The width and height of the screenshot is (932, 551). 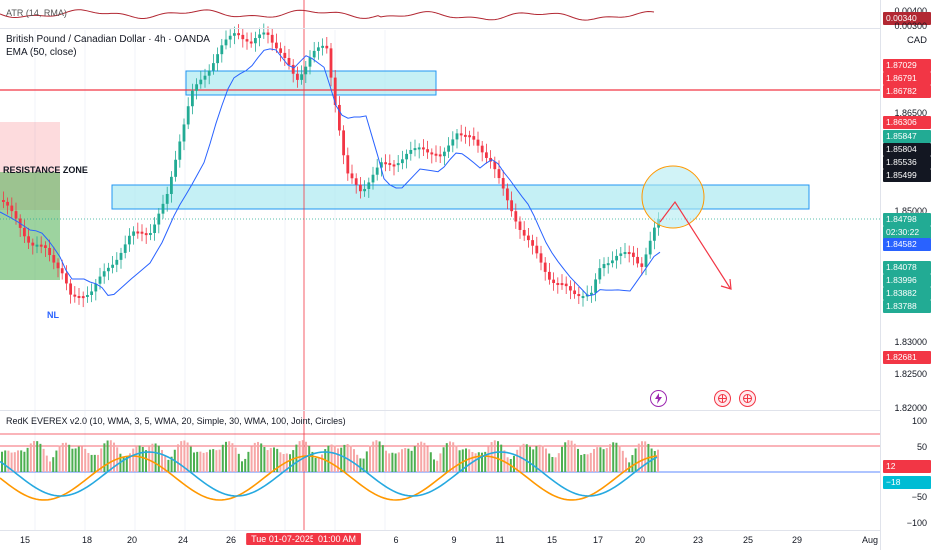 What do you see at coordinates (910, 408) in the screenshot?
I see `price-tick: 1.82000` at bounding box center [910, 408].